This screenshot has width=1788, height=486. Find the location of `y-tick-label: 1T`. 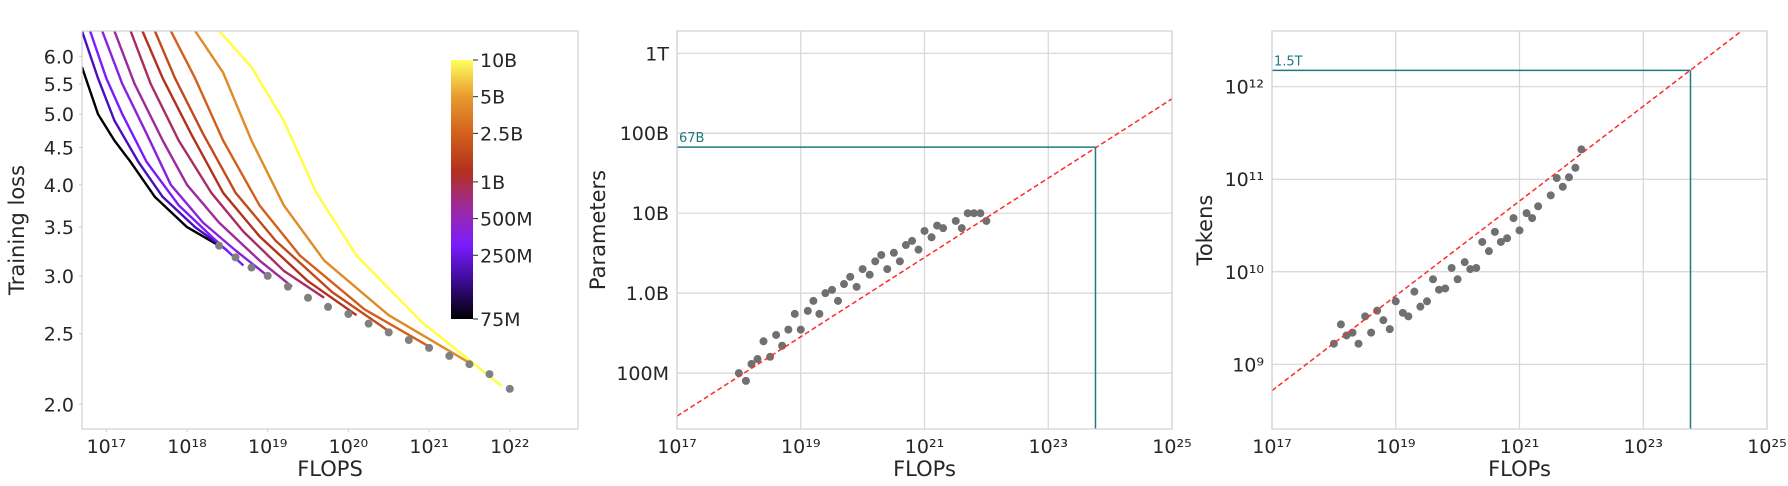

y-tick-label: 1T is located at coordinates (657, 54).